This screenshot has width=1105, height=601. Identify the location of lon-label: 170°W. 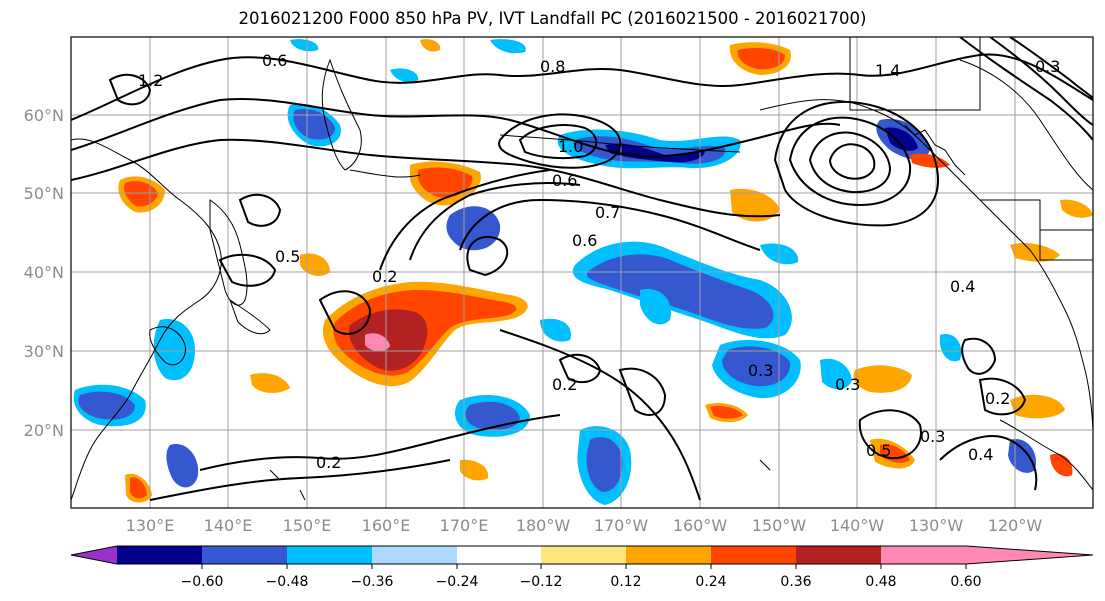
(621, 525).